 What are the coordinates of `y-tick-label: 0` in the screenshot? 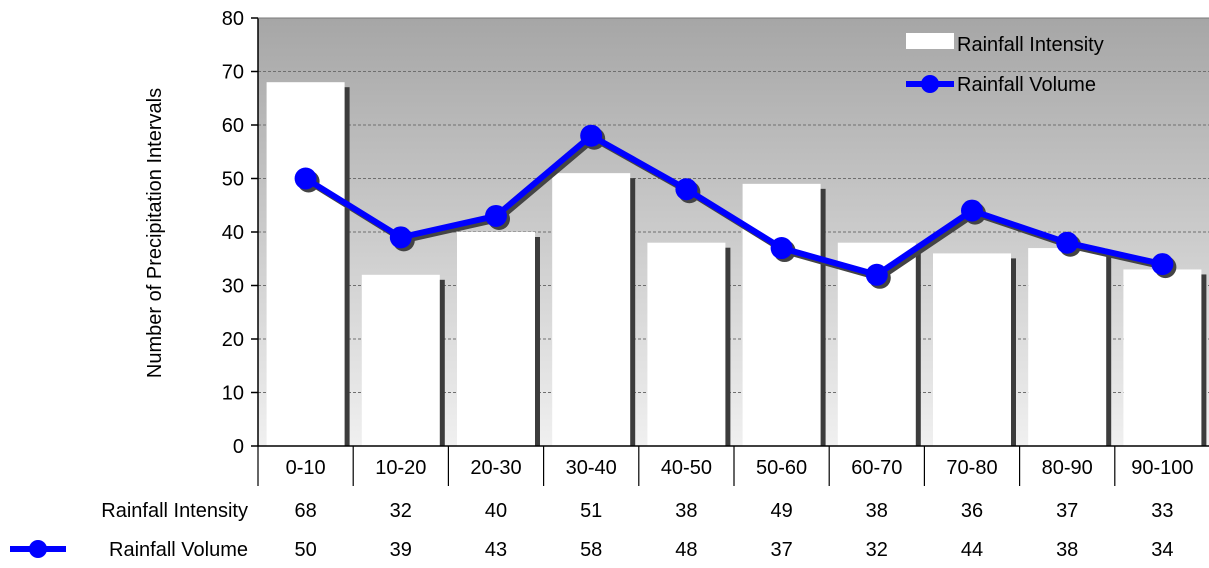 It's located at (238, 447).